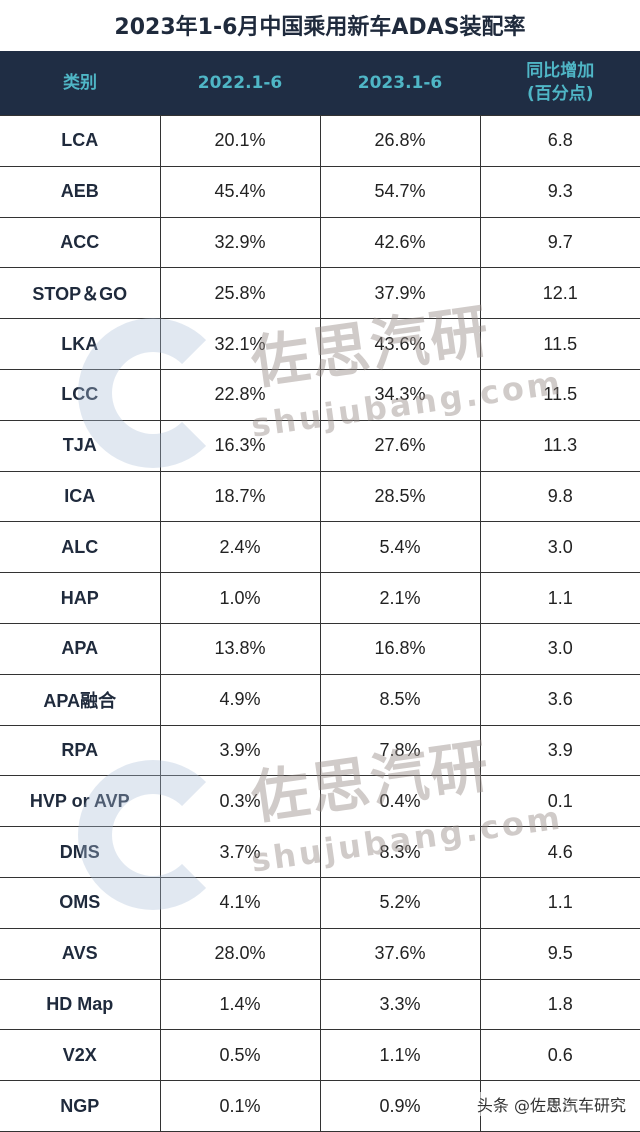 The height and width of the screenshot is (1132, 640). I want to click on table-row: APA 13.8% 16.8% 3.0, so click(320, 648).